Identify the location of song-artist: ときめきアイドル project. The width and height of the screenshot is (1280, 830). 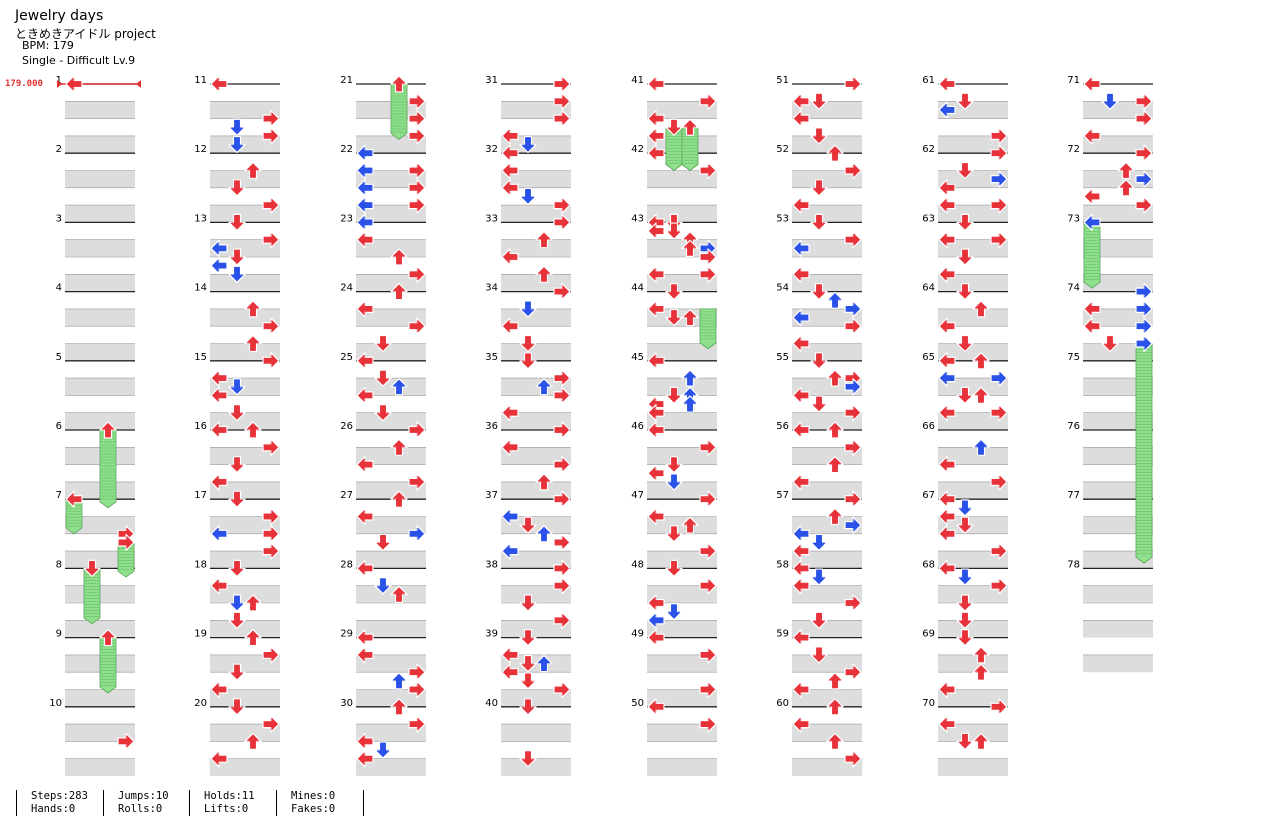
(85, 34).